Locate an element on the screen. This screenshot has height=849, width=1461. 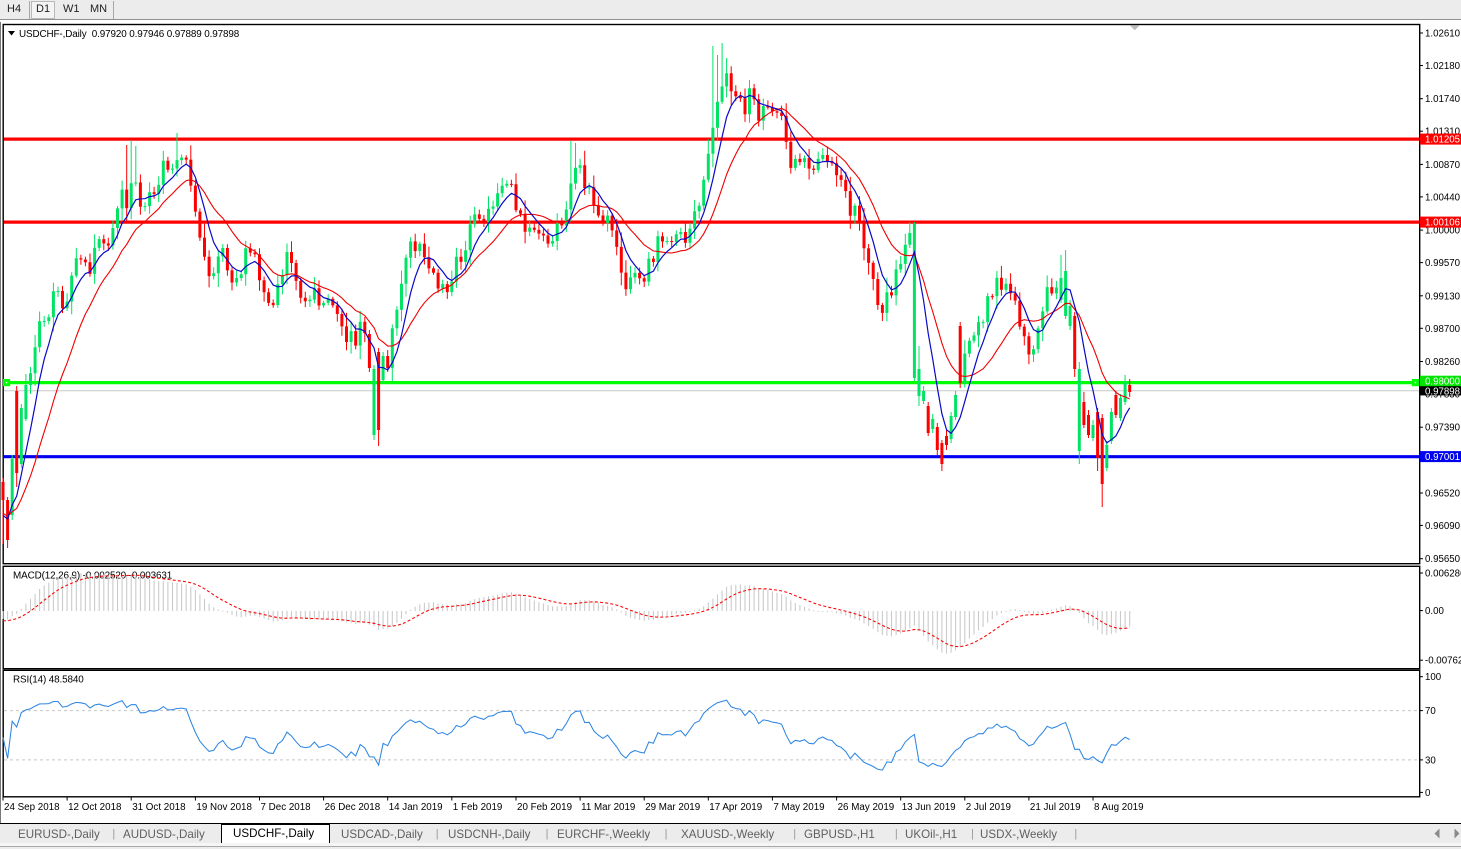
svg-text: 7 Dec 2018 is located at coordinates (286, 807).